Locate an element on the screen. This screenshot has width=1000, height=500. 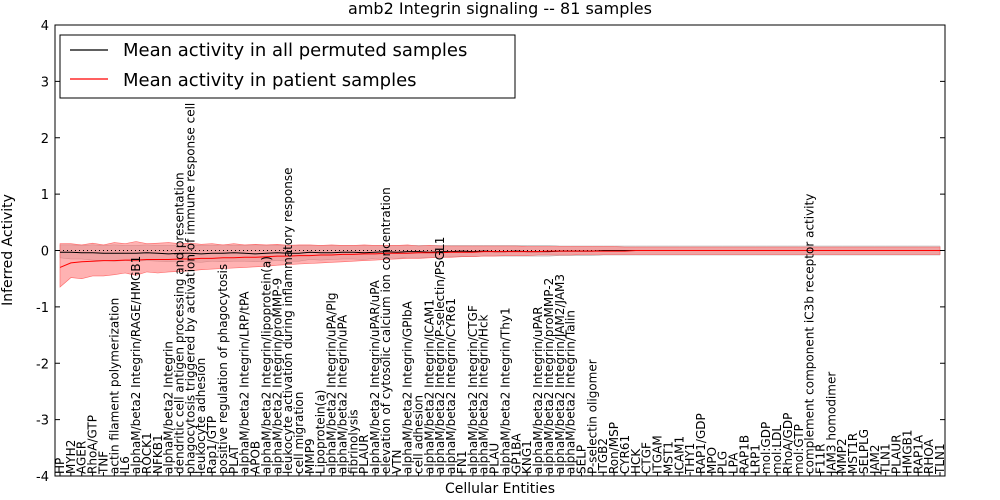
category-label: JAM2 is located at coordinates (875, 459).